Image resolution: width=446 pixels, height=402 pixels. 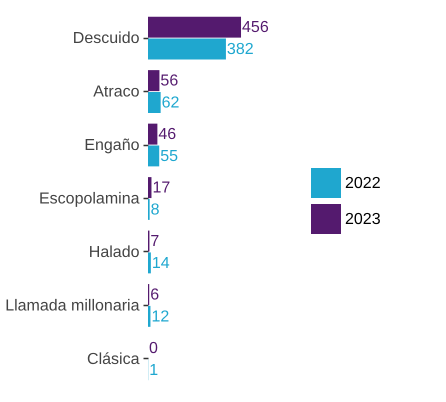 I want to click on data-label: 8, so click(x=155, y=209).